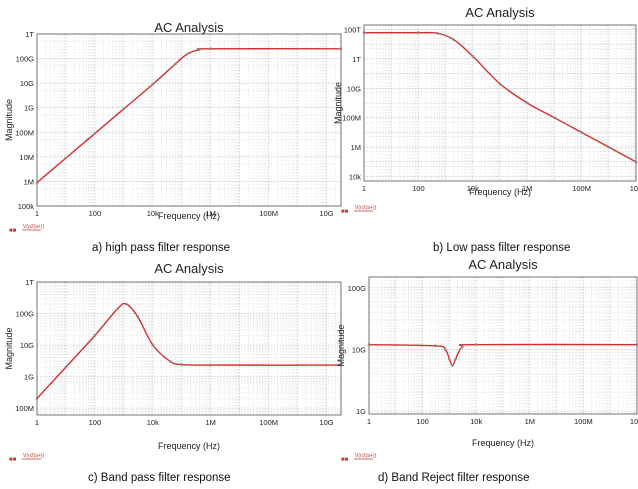  I want to click on y-tick-label: 10M, so click(26, 157).